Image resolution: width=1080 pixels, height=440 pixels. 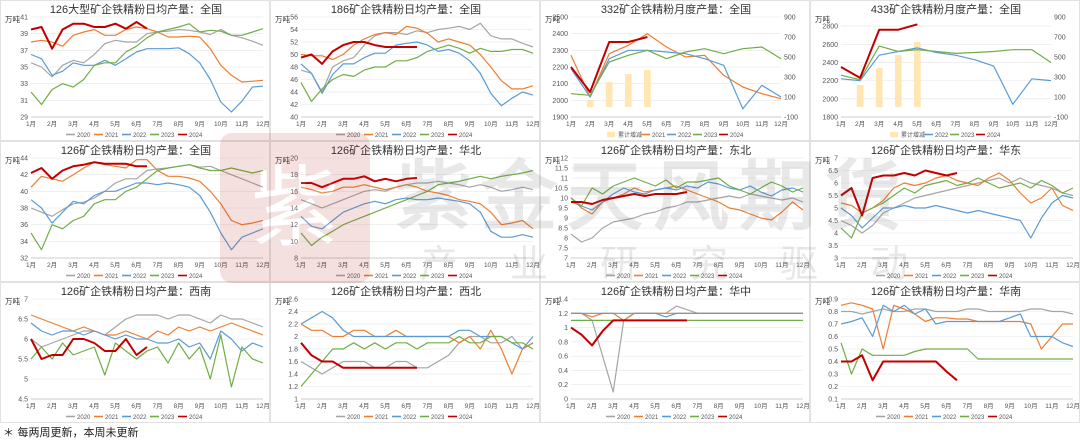 What do you see at coordinates (564, 159) in the screenshot?
I see `y-tick-label: 12` at bounding box center [564, 159].